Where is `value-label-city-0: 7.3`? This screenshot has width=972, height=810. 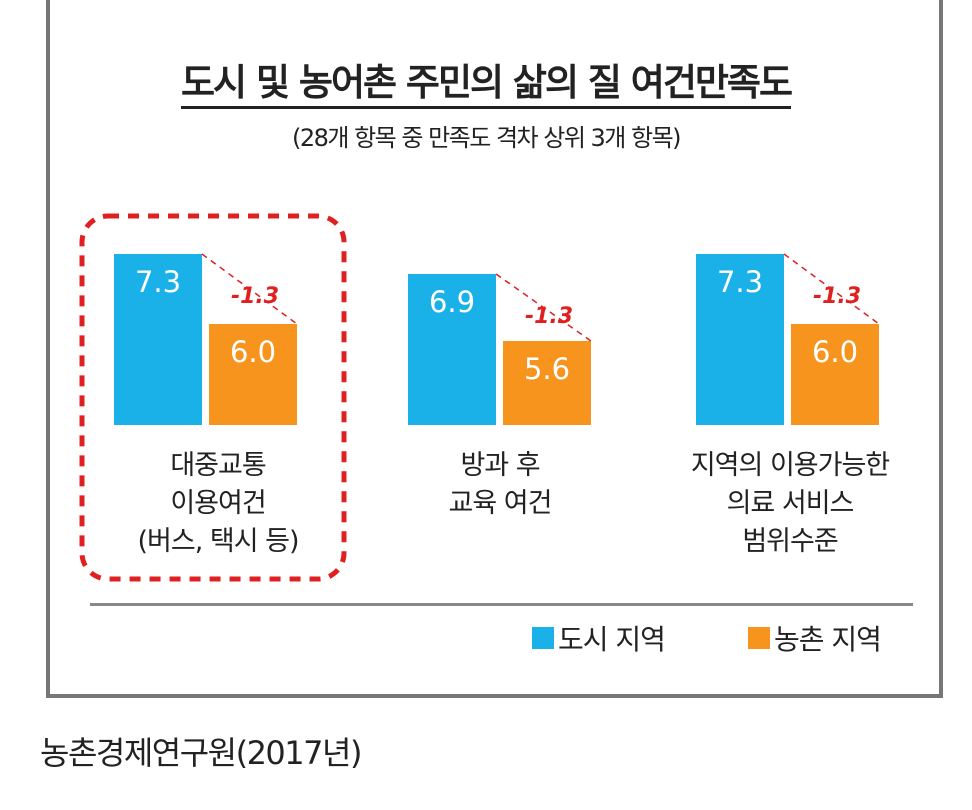 value-label-city-0: 7.3 is located at coordinates (158, 282).